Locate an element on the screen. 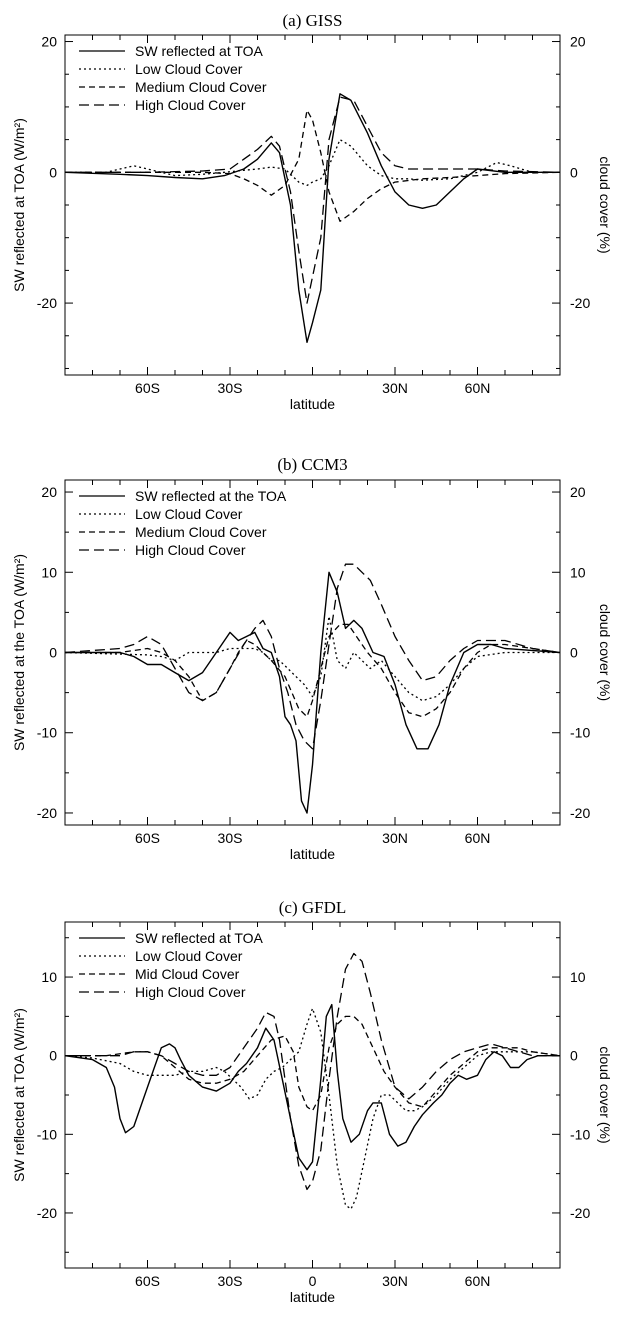 This screenshot has width=621, height=1330. y-axis-label: SW reflected at the TOA (W/m²) is located at coordinates (19, 652).